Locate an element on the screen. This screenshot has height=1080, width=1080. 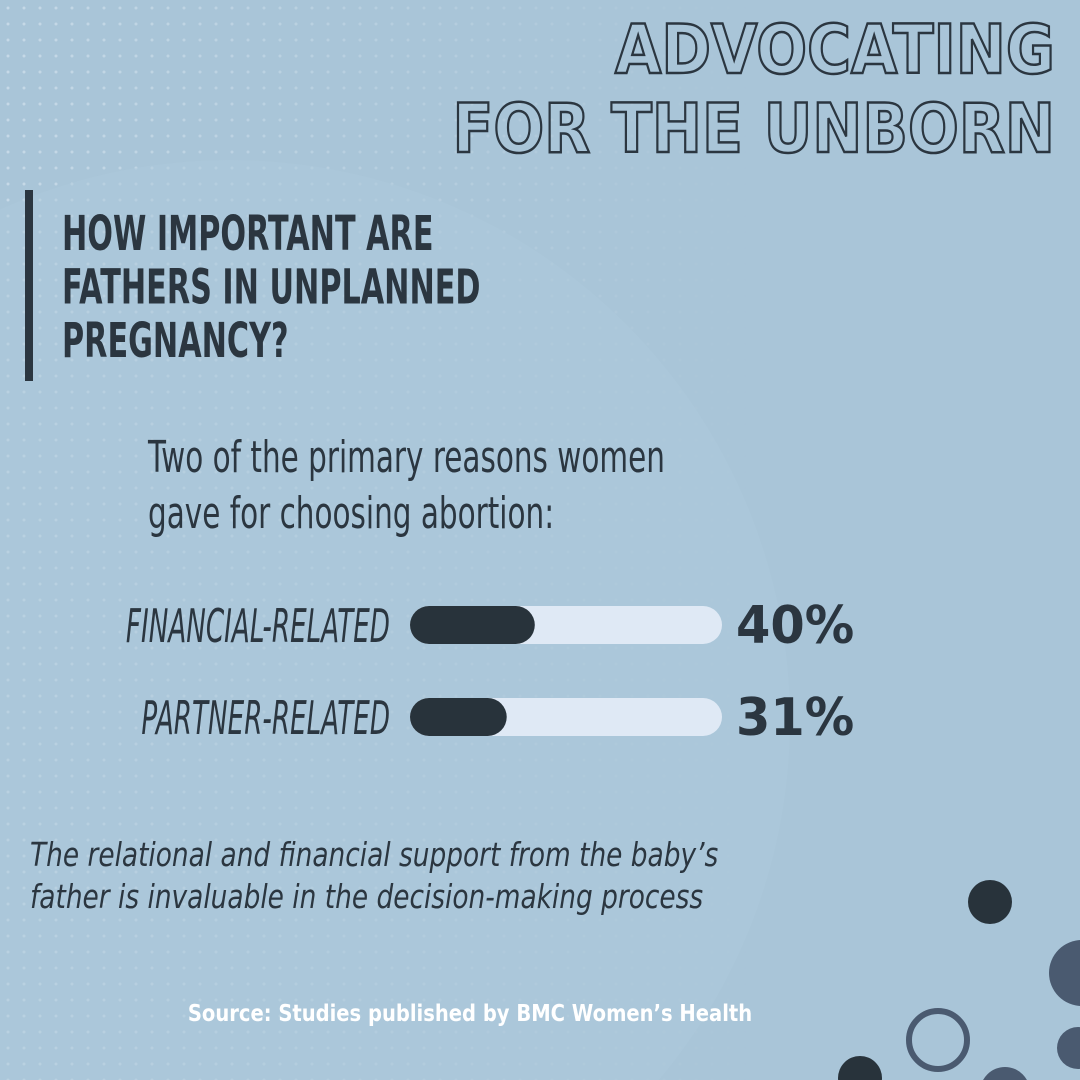
value-label: 40% is located at coordinates (795, 625).